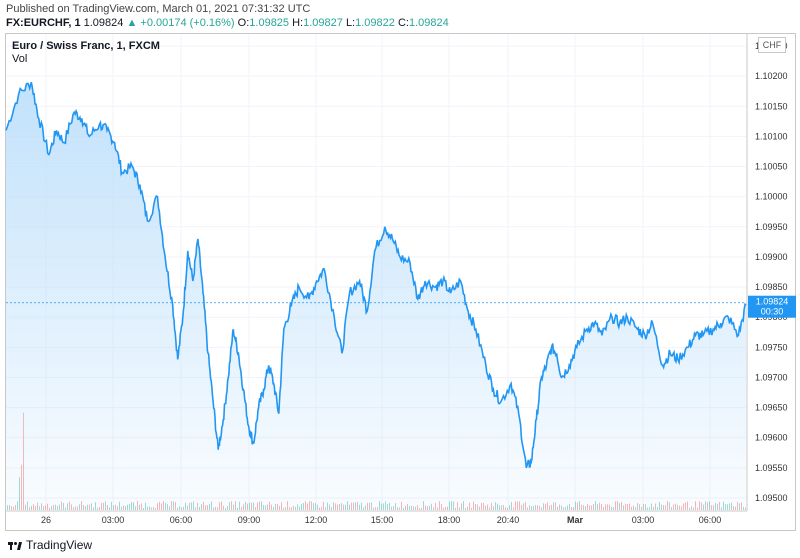 The width and height of the screenshot is (800, 558). I want to click on x-tick-label: 26, so click(46, 520).